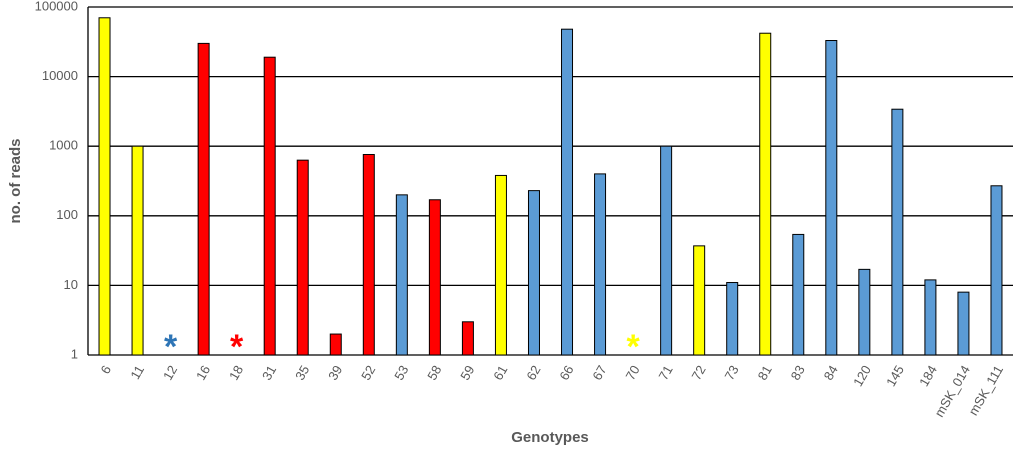 The width and height of the screenshot is (1015, 450). Describe the element at coordinates (550, 437) in the screenshot. I see `x-axis-title: Genotypes` at that location.